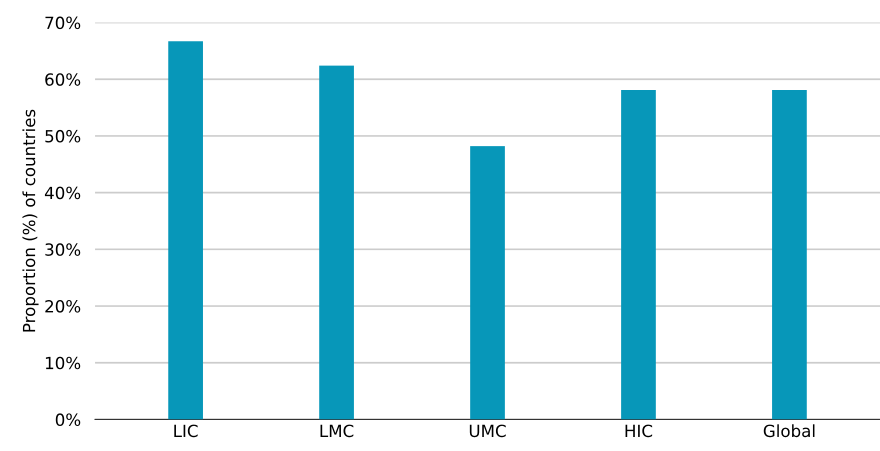  What do you see at coordinates (488, 431) in the screenshot?
I see `x-tick-label: UMC` at bounding box center [488, 431].